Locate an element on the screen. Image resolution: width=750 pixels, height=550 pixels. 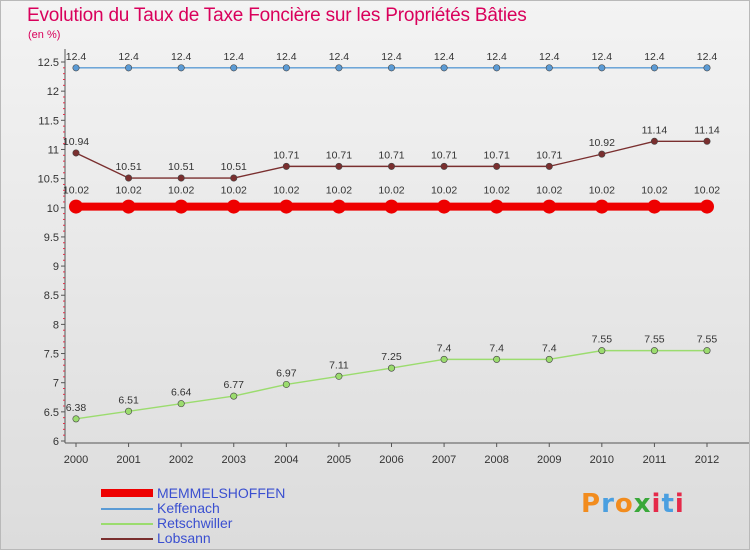
x-tick-label: 2001 is located at coordinates (128, 460).